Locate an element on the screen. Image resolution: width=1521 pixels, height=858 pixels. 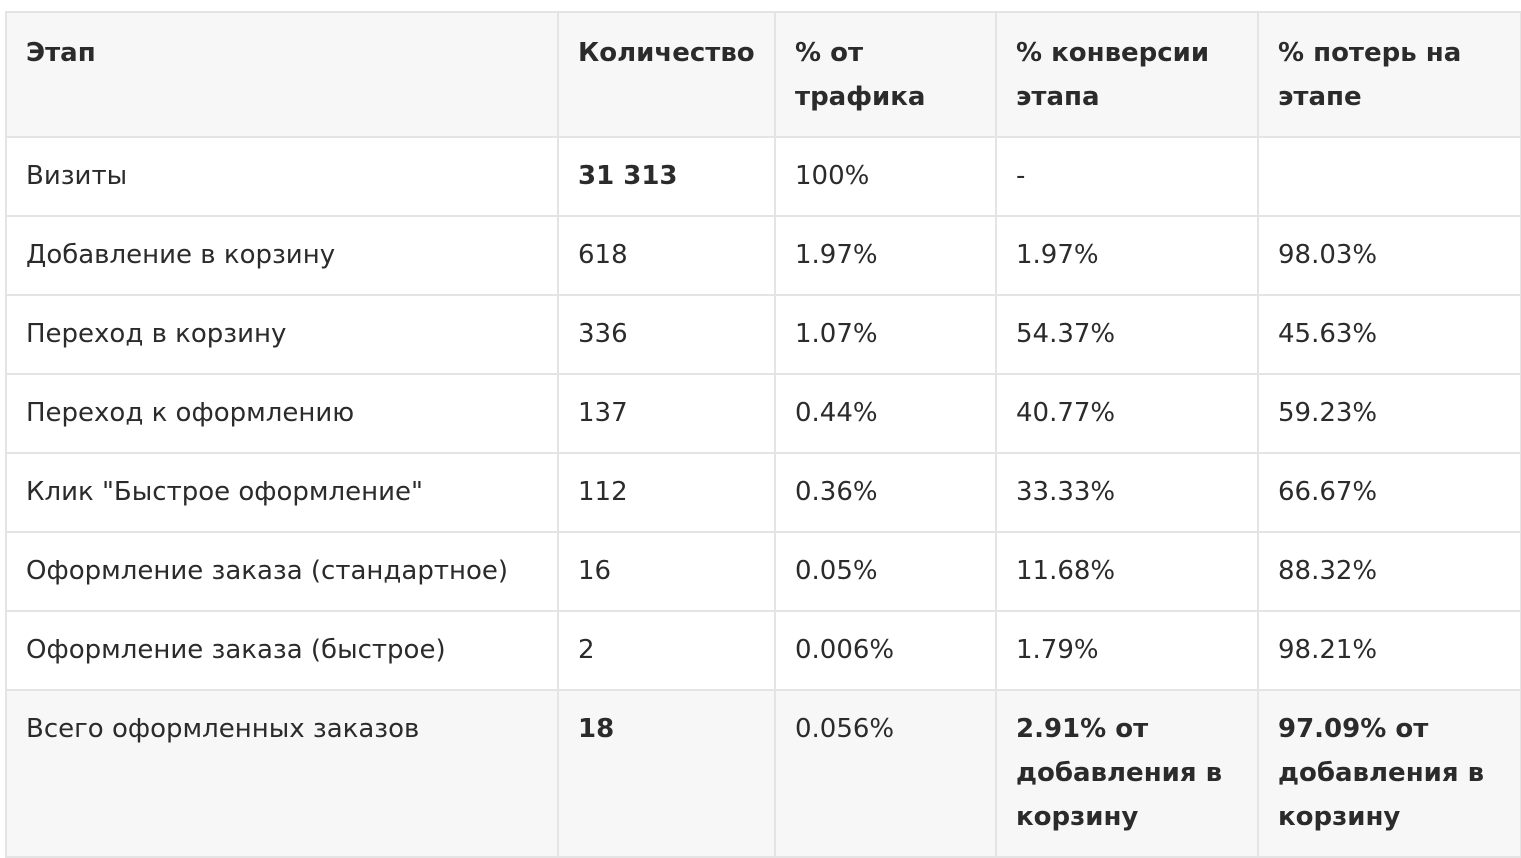
total-conversion-pct: 2.91% от добавления в корзину is located at coordinates (1127, 773).